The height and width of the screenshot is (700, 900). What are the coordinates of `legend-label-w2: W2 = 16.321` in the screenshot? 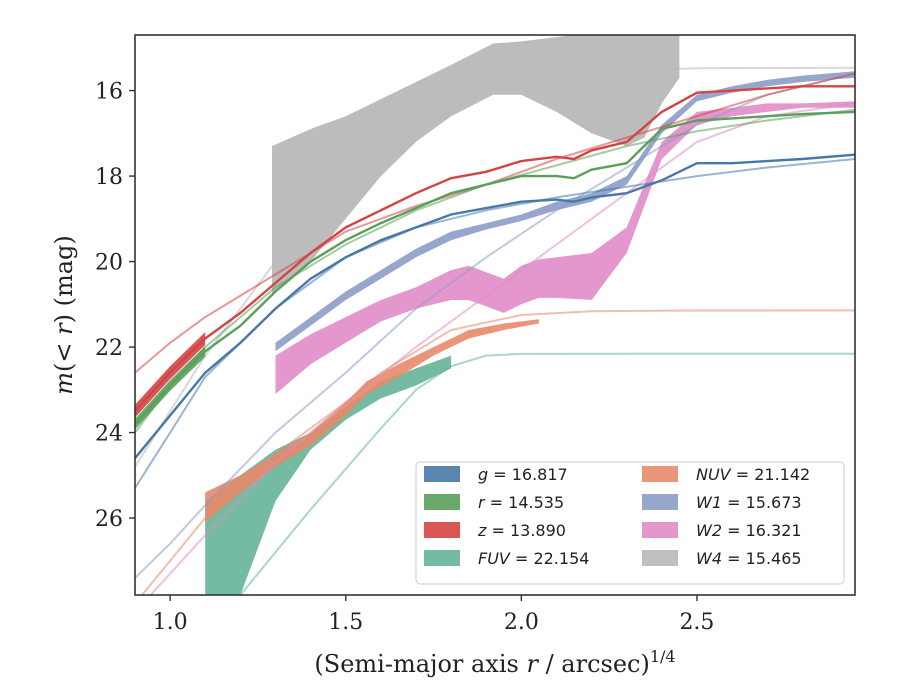 It's located at (749, 530).